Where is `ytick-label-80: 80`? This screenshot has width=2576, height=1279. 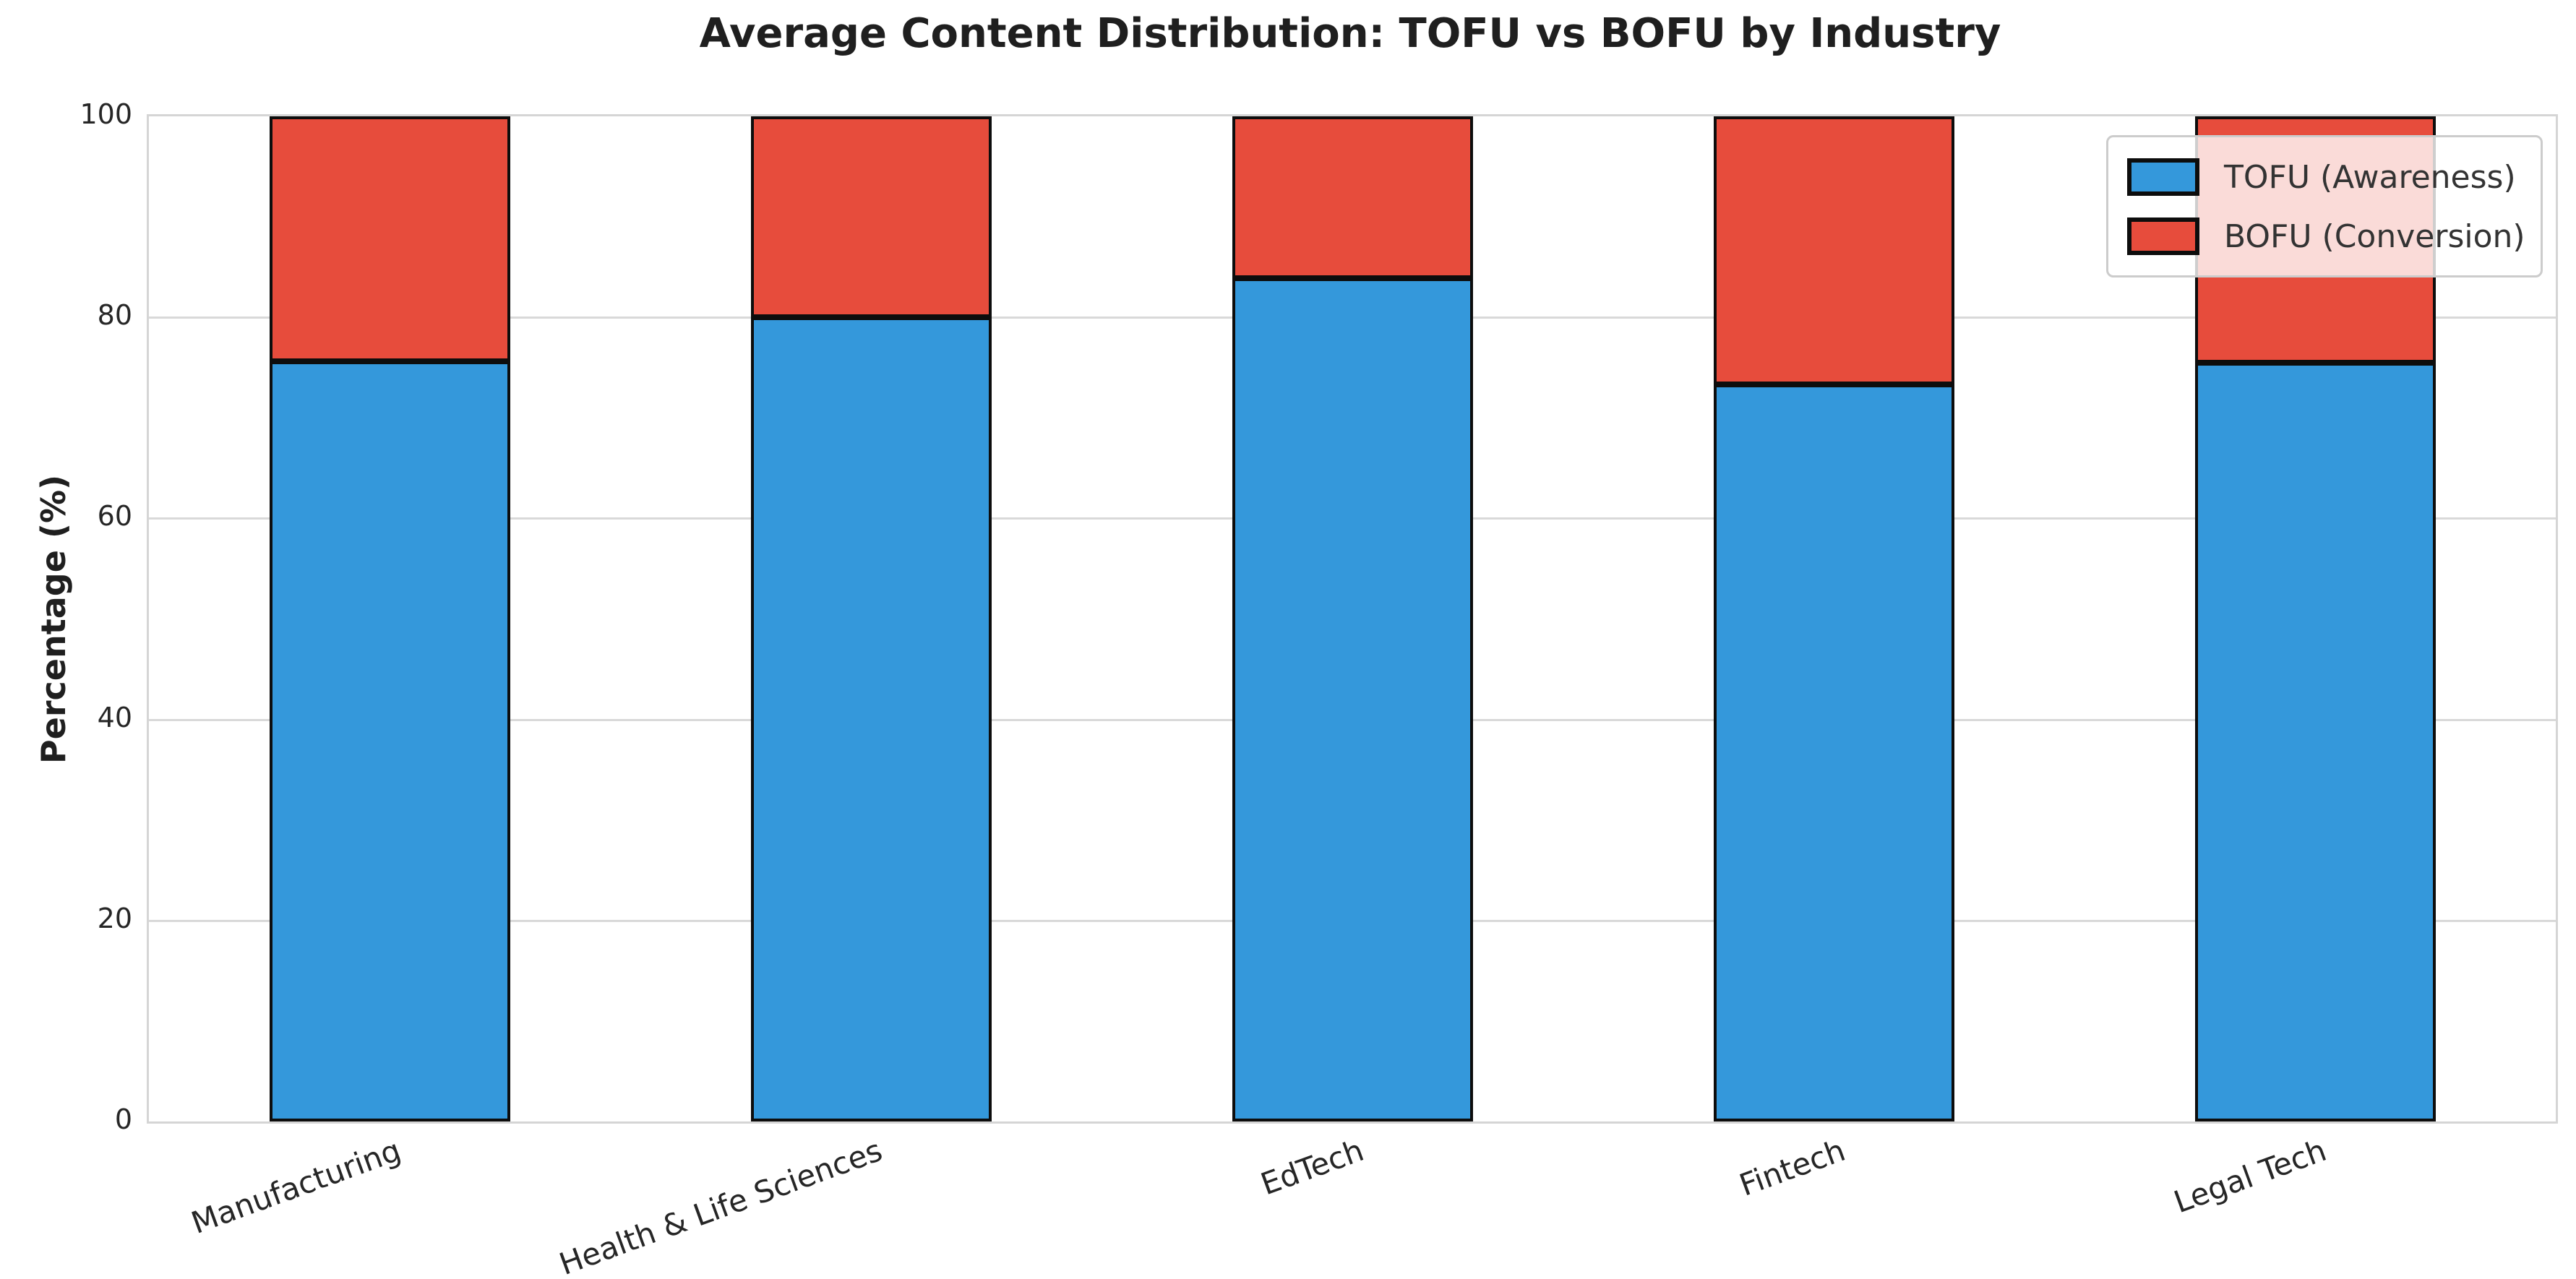
ytick-label-80: 80 is located at coordinates (115, 315).